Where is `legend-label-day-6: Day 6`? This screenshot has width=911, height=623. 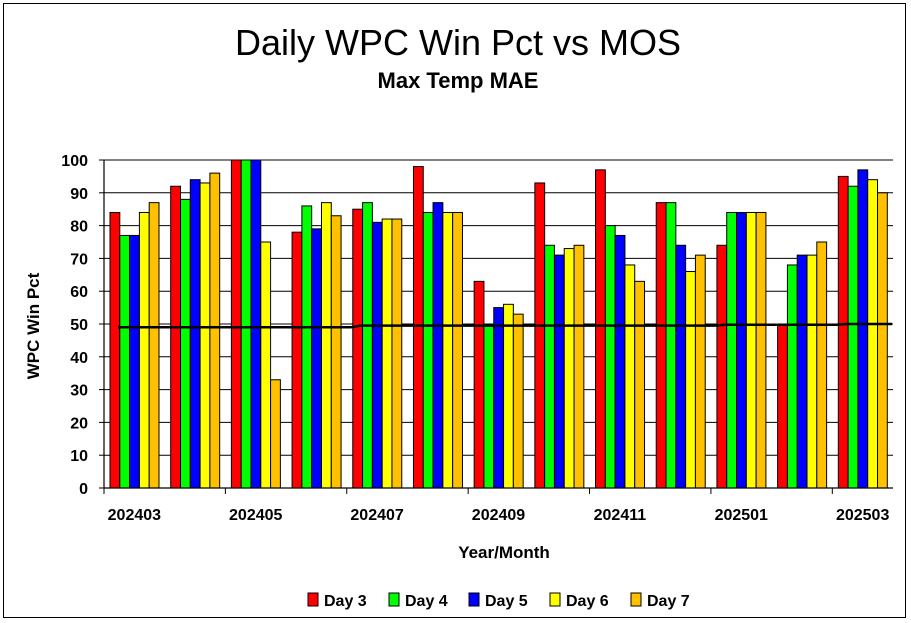 legend-label-day-6: Day 6 is located at coordinates (587, 601).